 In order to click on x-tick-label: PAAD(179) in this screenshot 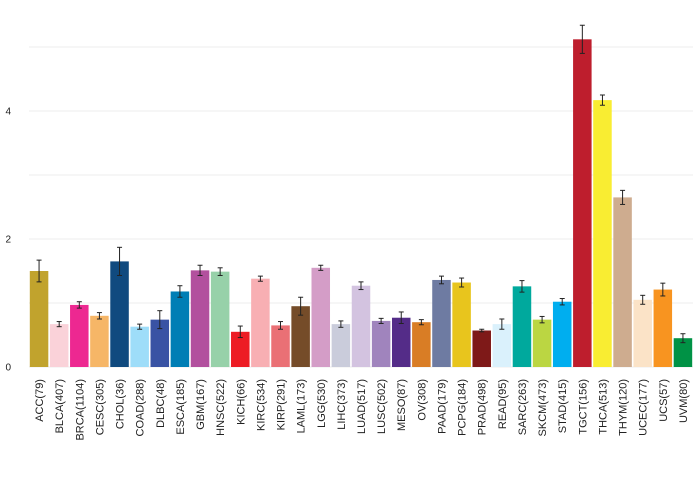, I will do `click(442, 406)`.